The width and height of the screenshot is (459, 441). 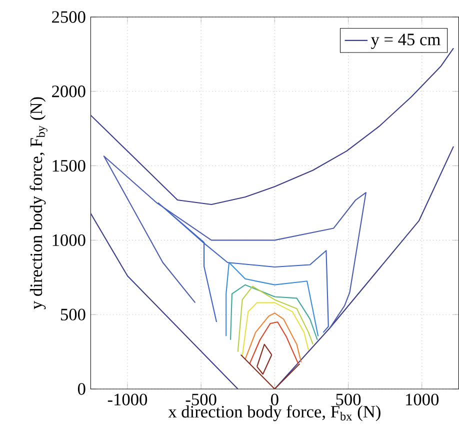 I want to click on x-tick-label: 1000, so click(x=422, y=400).